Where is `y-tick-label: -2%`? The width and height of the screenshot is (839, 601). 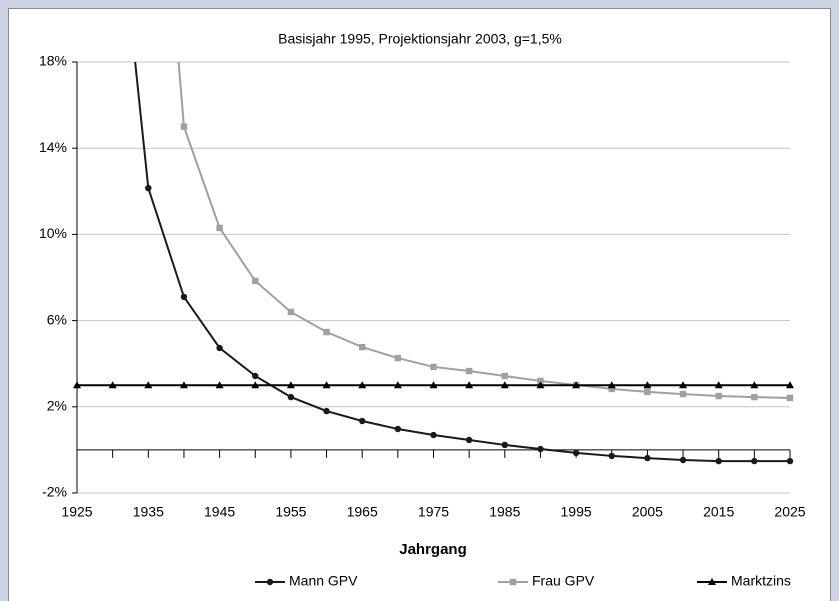 y-tick-label: -2% is located at coordinates (54, 492).